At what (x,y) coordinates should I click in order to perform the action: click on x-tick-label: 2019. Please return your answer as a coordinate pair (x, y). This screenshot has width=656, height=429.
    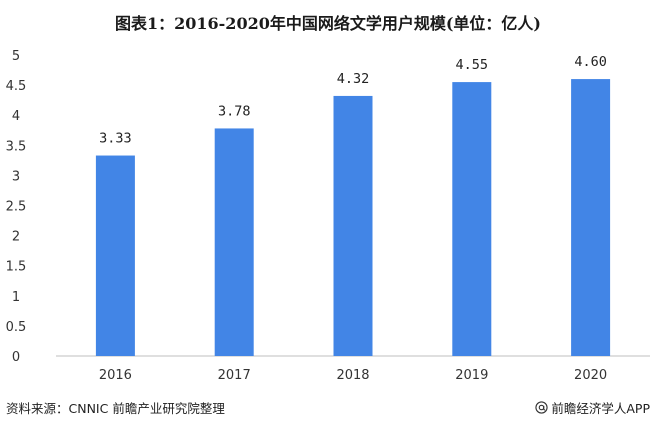
    Looking at the image, I should click on (471, 375).